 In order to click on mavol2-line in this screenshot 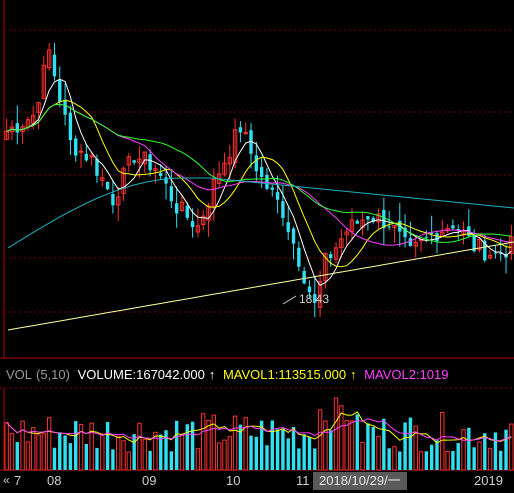, I will do `click(259, 430)`.